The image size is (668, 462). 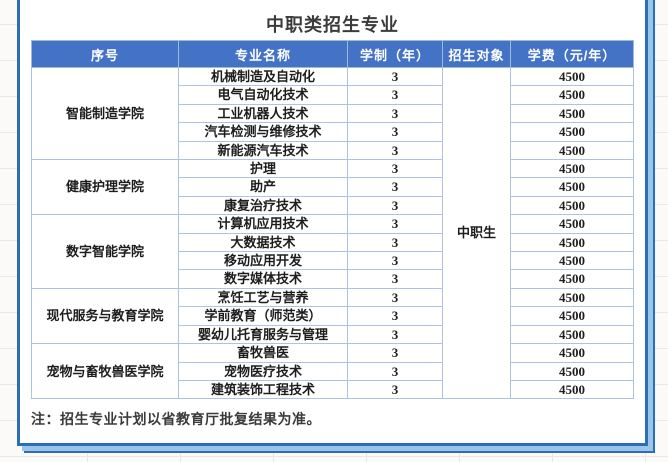 I want to click on major-cell: 大数据技术, so click(x=263, y=242).